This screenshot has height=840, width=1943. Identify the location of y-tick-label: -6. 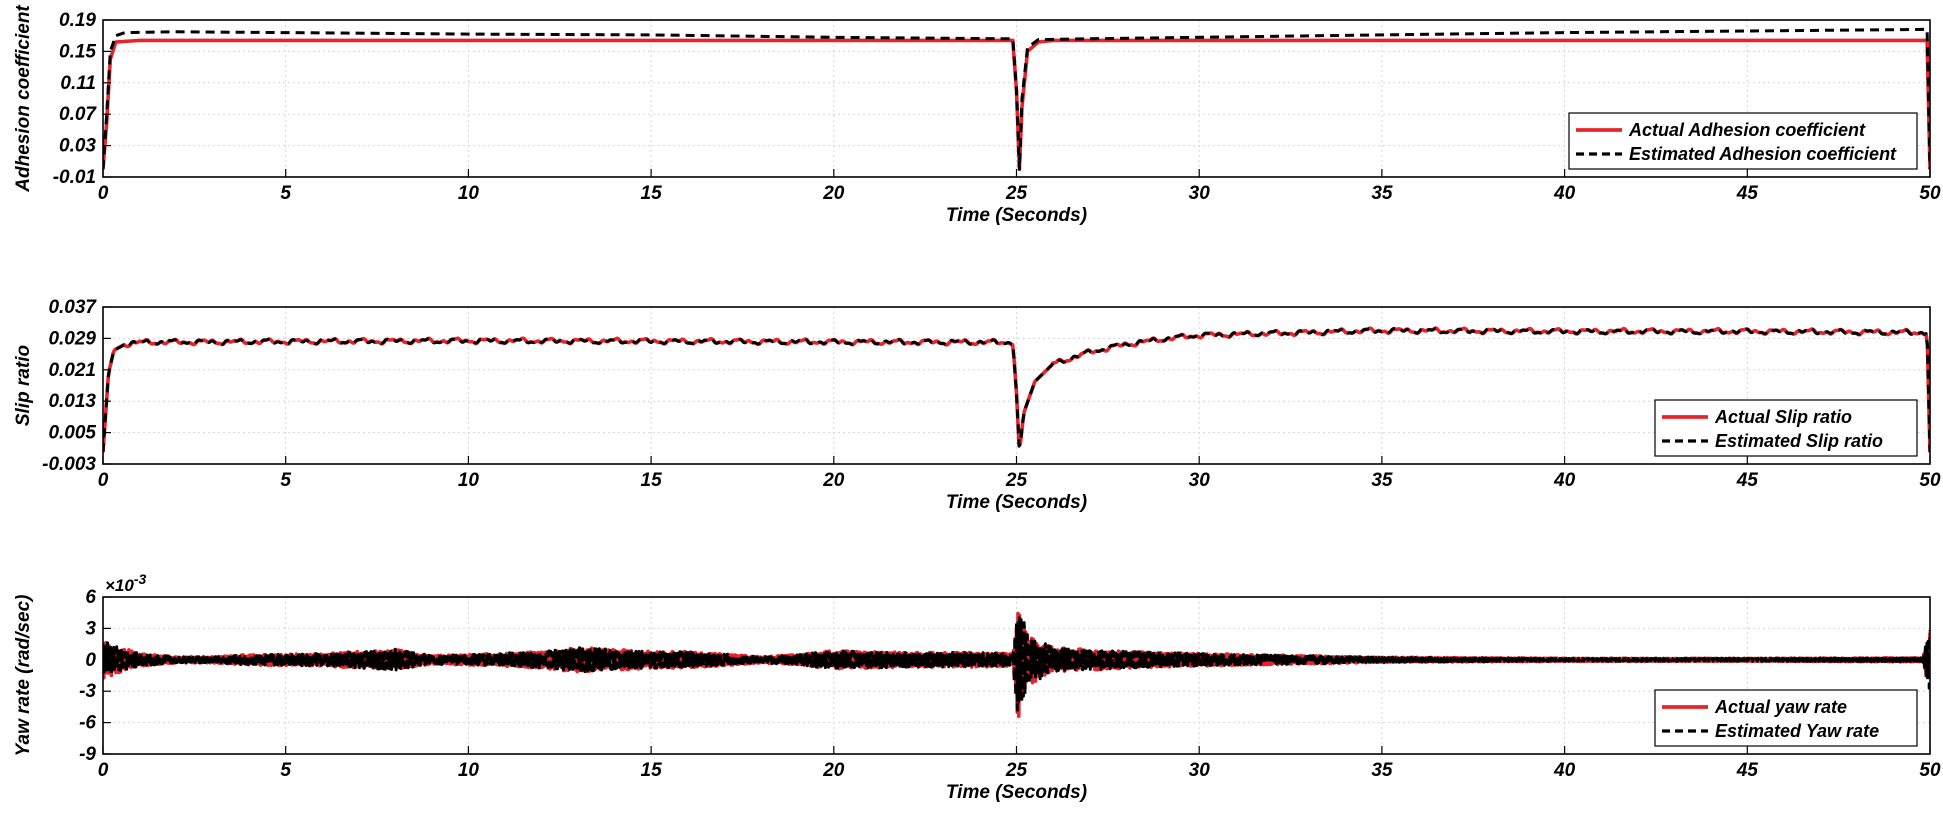
(87, 723).